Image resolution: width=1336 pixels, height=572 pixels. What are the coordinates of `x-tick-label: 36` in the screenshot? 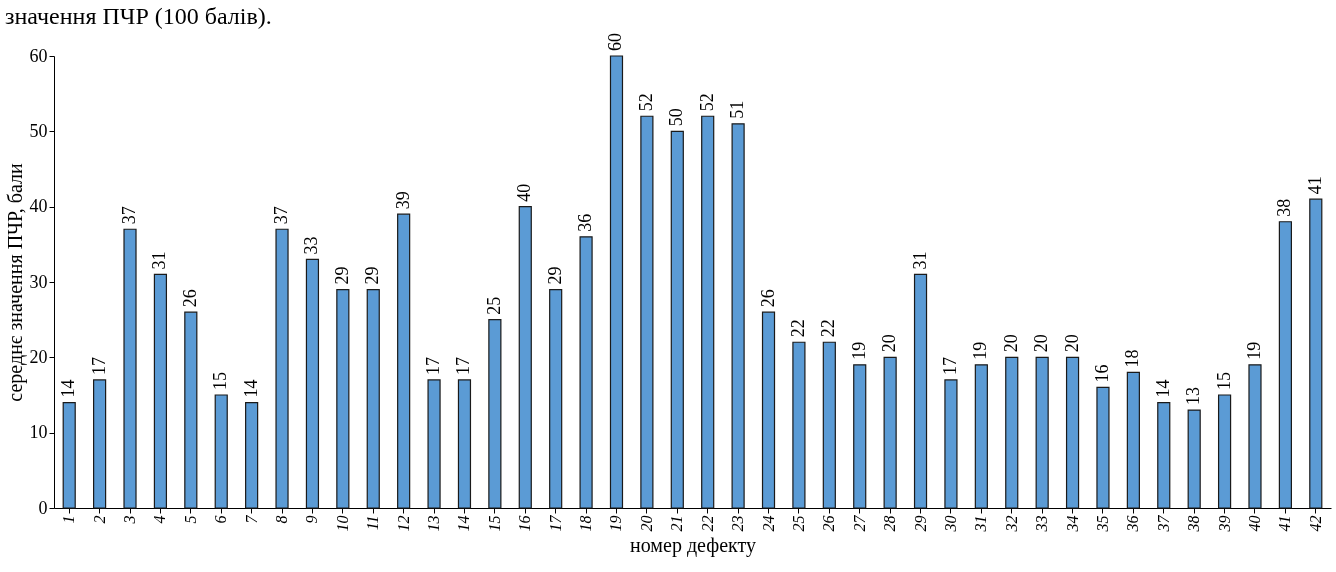 It's located at (1133, 524).